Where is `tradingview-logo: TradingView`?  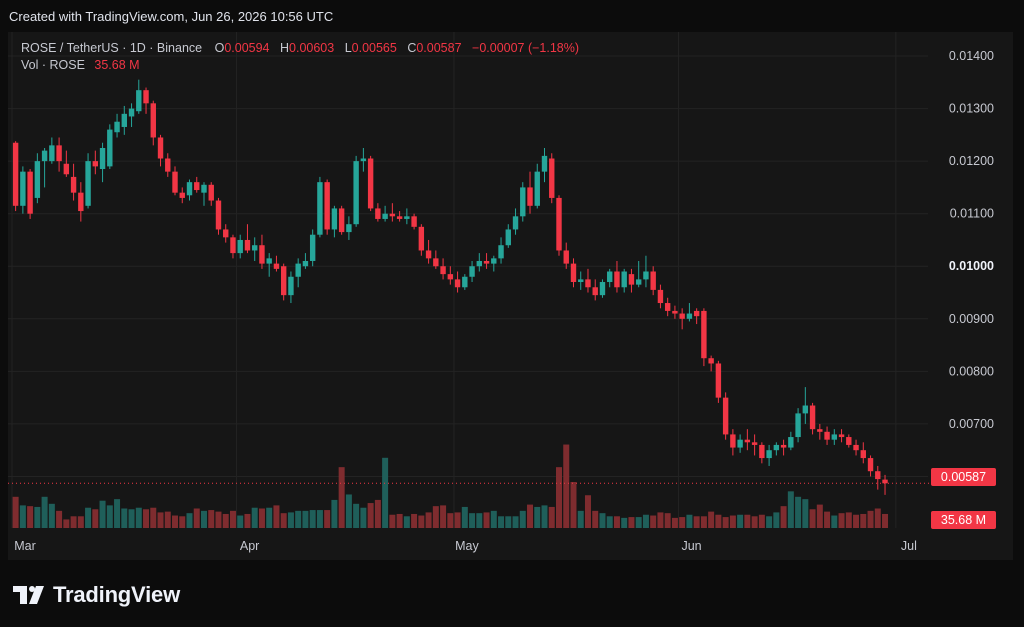
tradingview-logo: TradingView is located at coordinates (96, 595).